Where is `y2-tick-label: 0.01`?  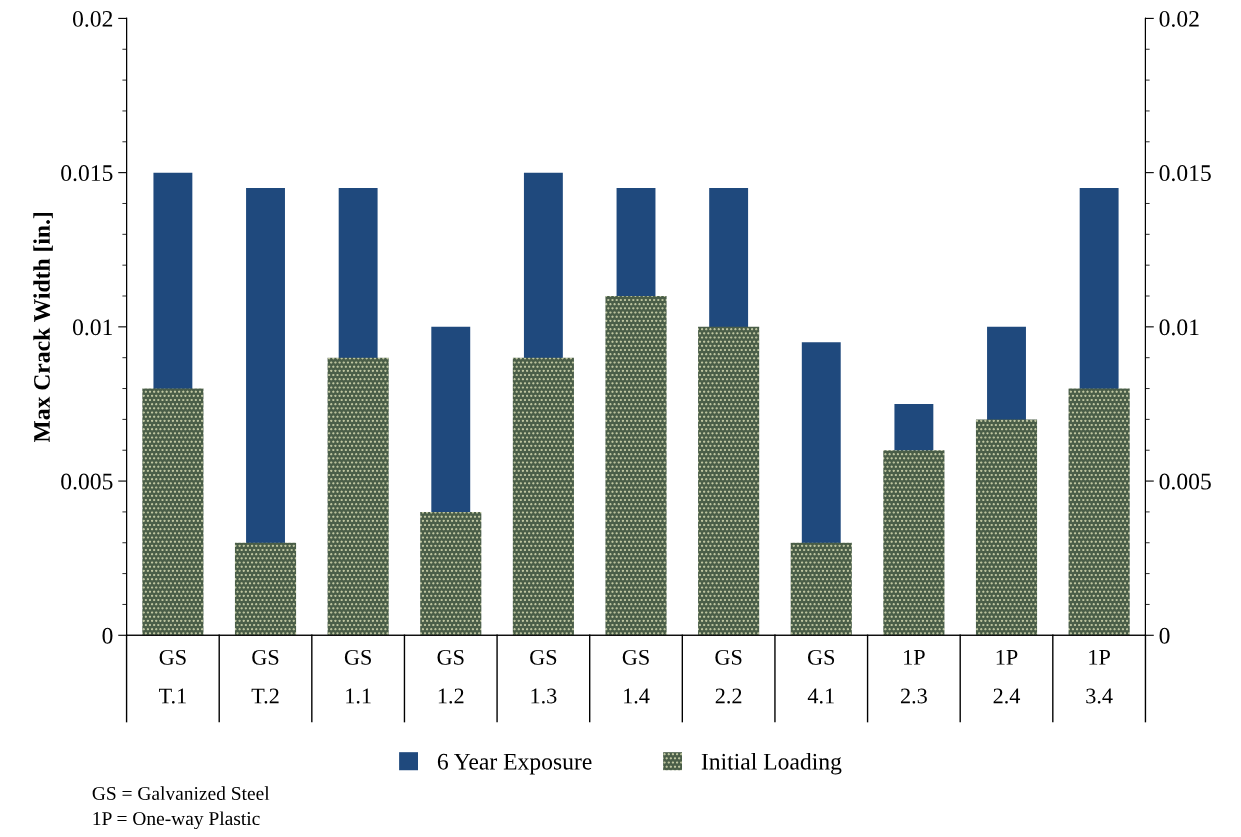
y2-tick-label: 0.01 is located at coordinates (1179, 327).